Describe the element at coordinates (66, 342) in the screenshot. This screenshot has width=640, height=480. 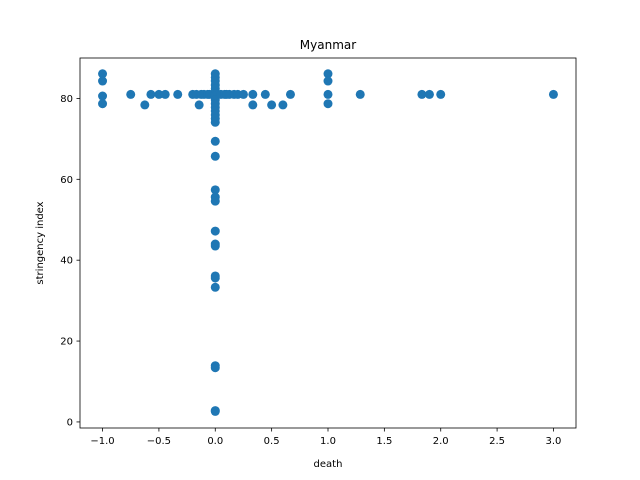
I see `y-tick-label: 20` at that location.